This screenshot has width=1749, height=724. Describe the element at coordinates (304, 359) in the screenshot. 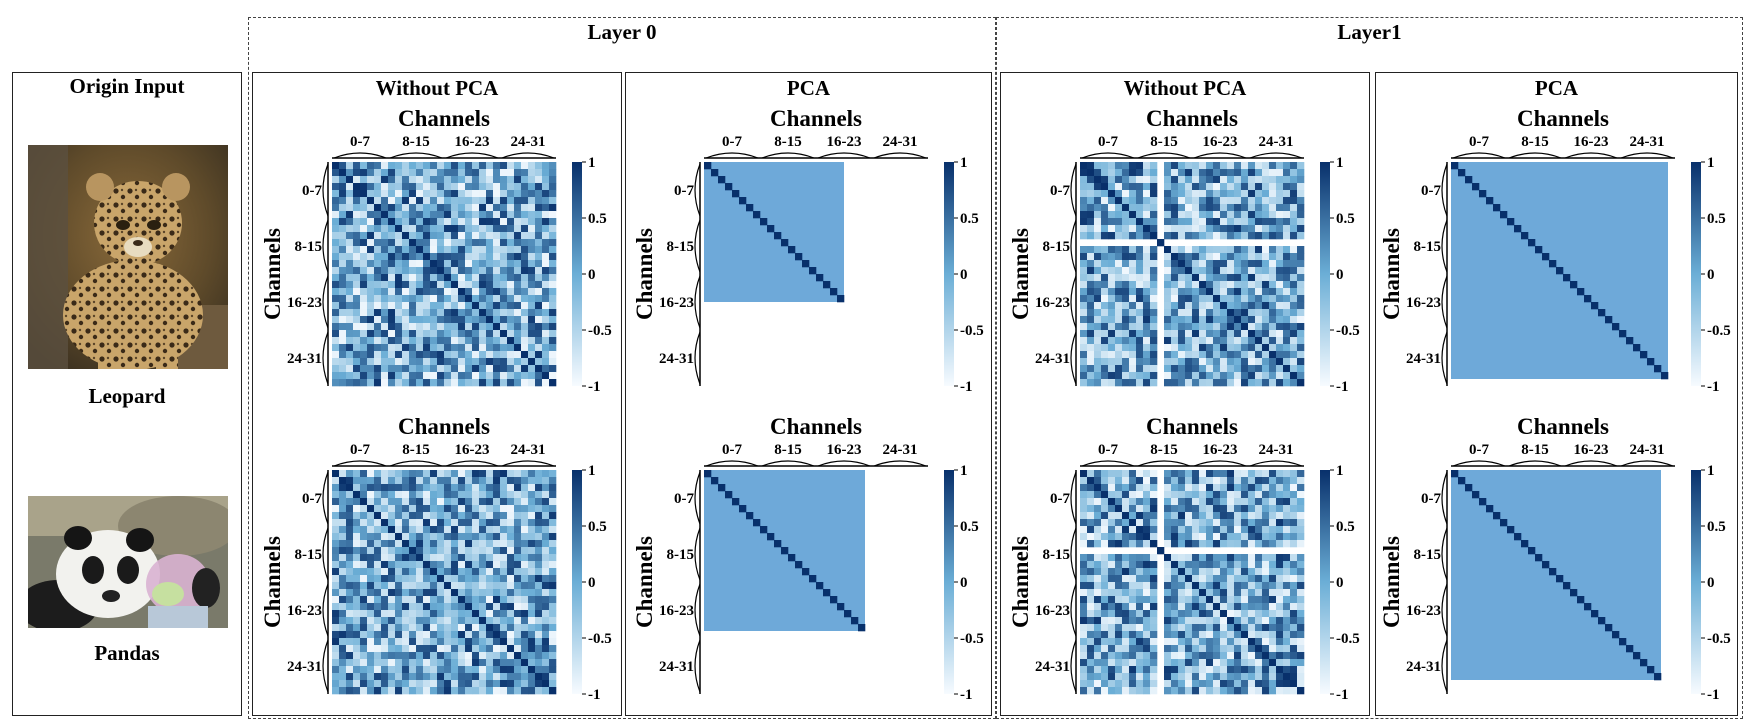

I see `y-tick-label: 24-31` at that location.